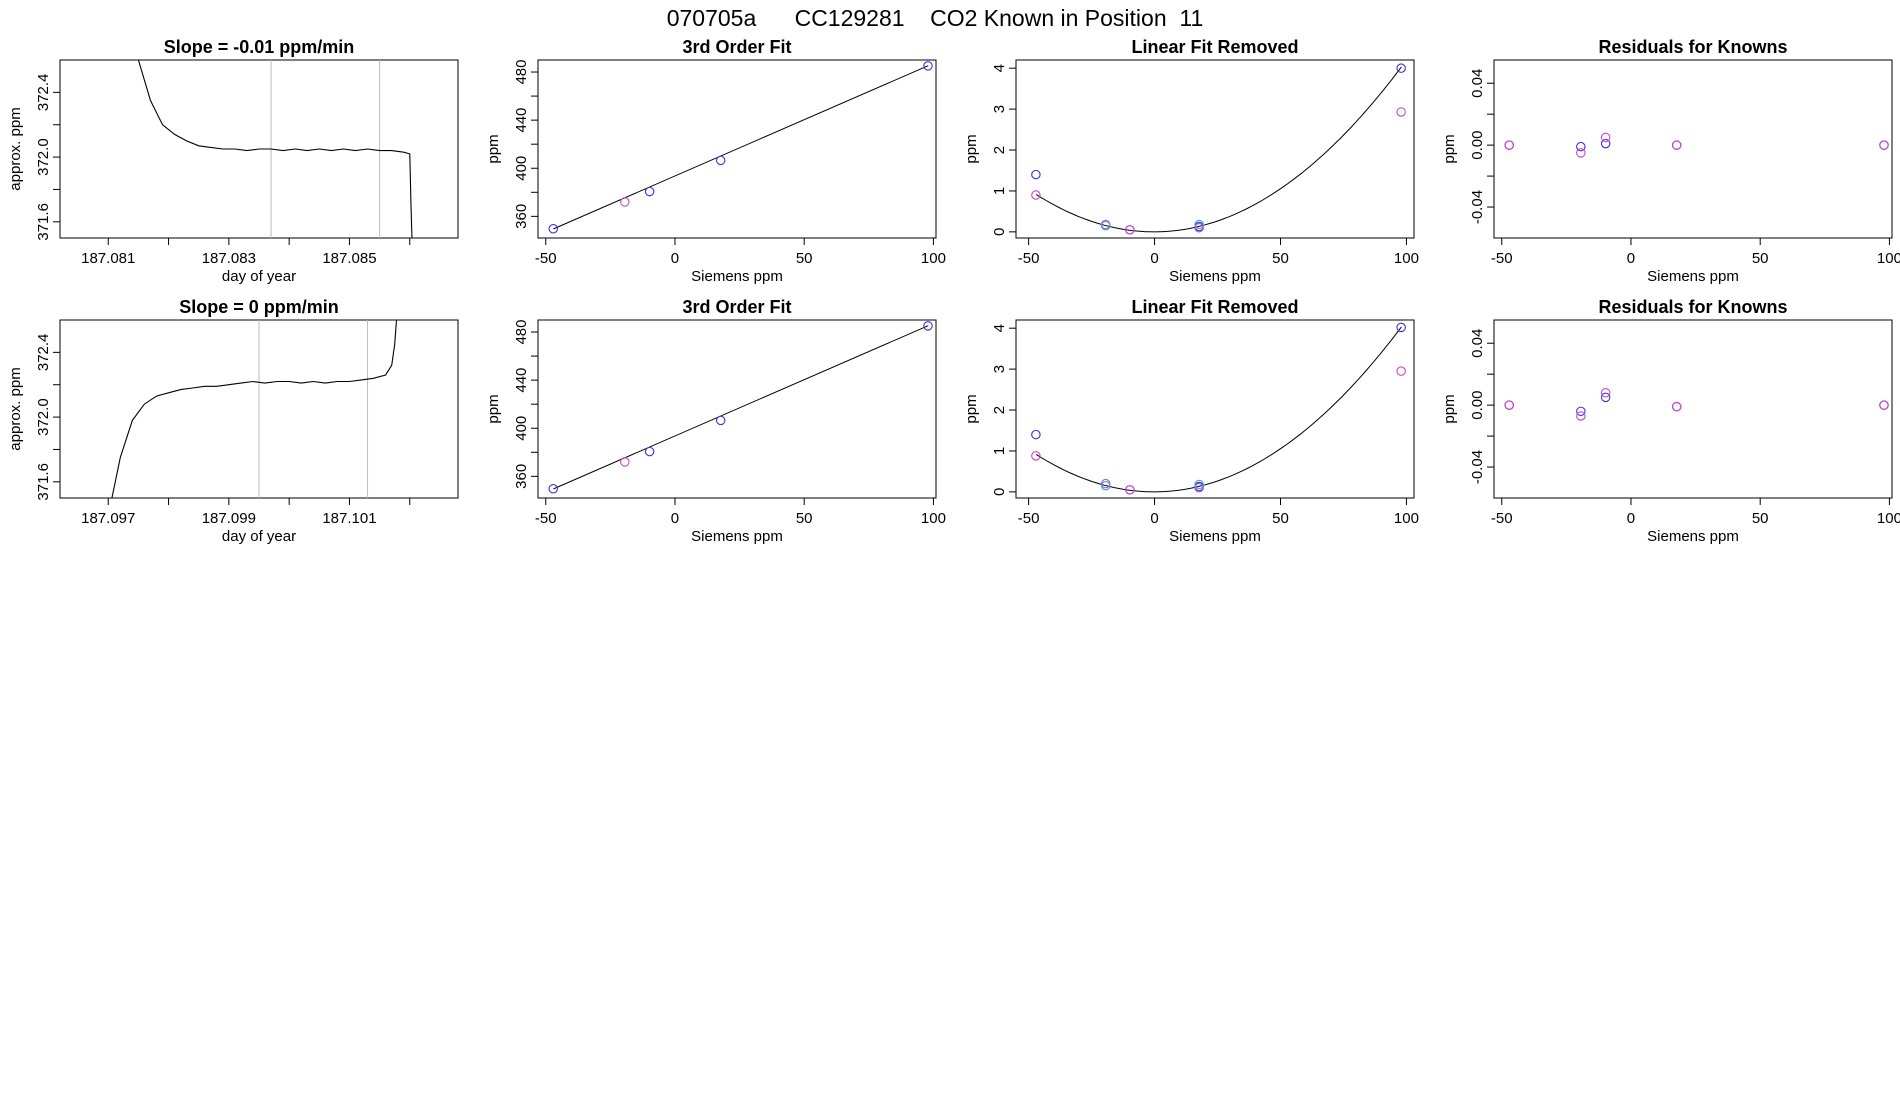  What do you see at coordinates (275, 149) in the screenshot?
I see `concentration-trace` at bounding box center [275, 149].